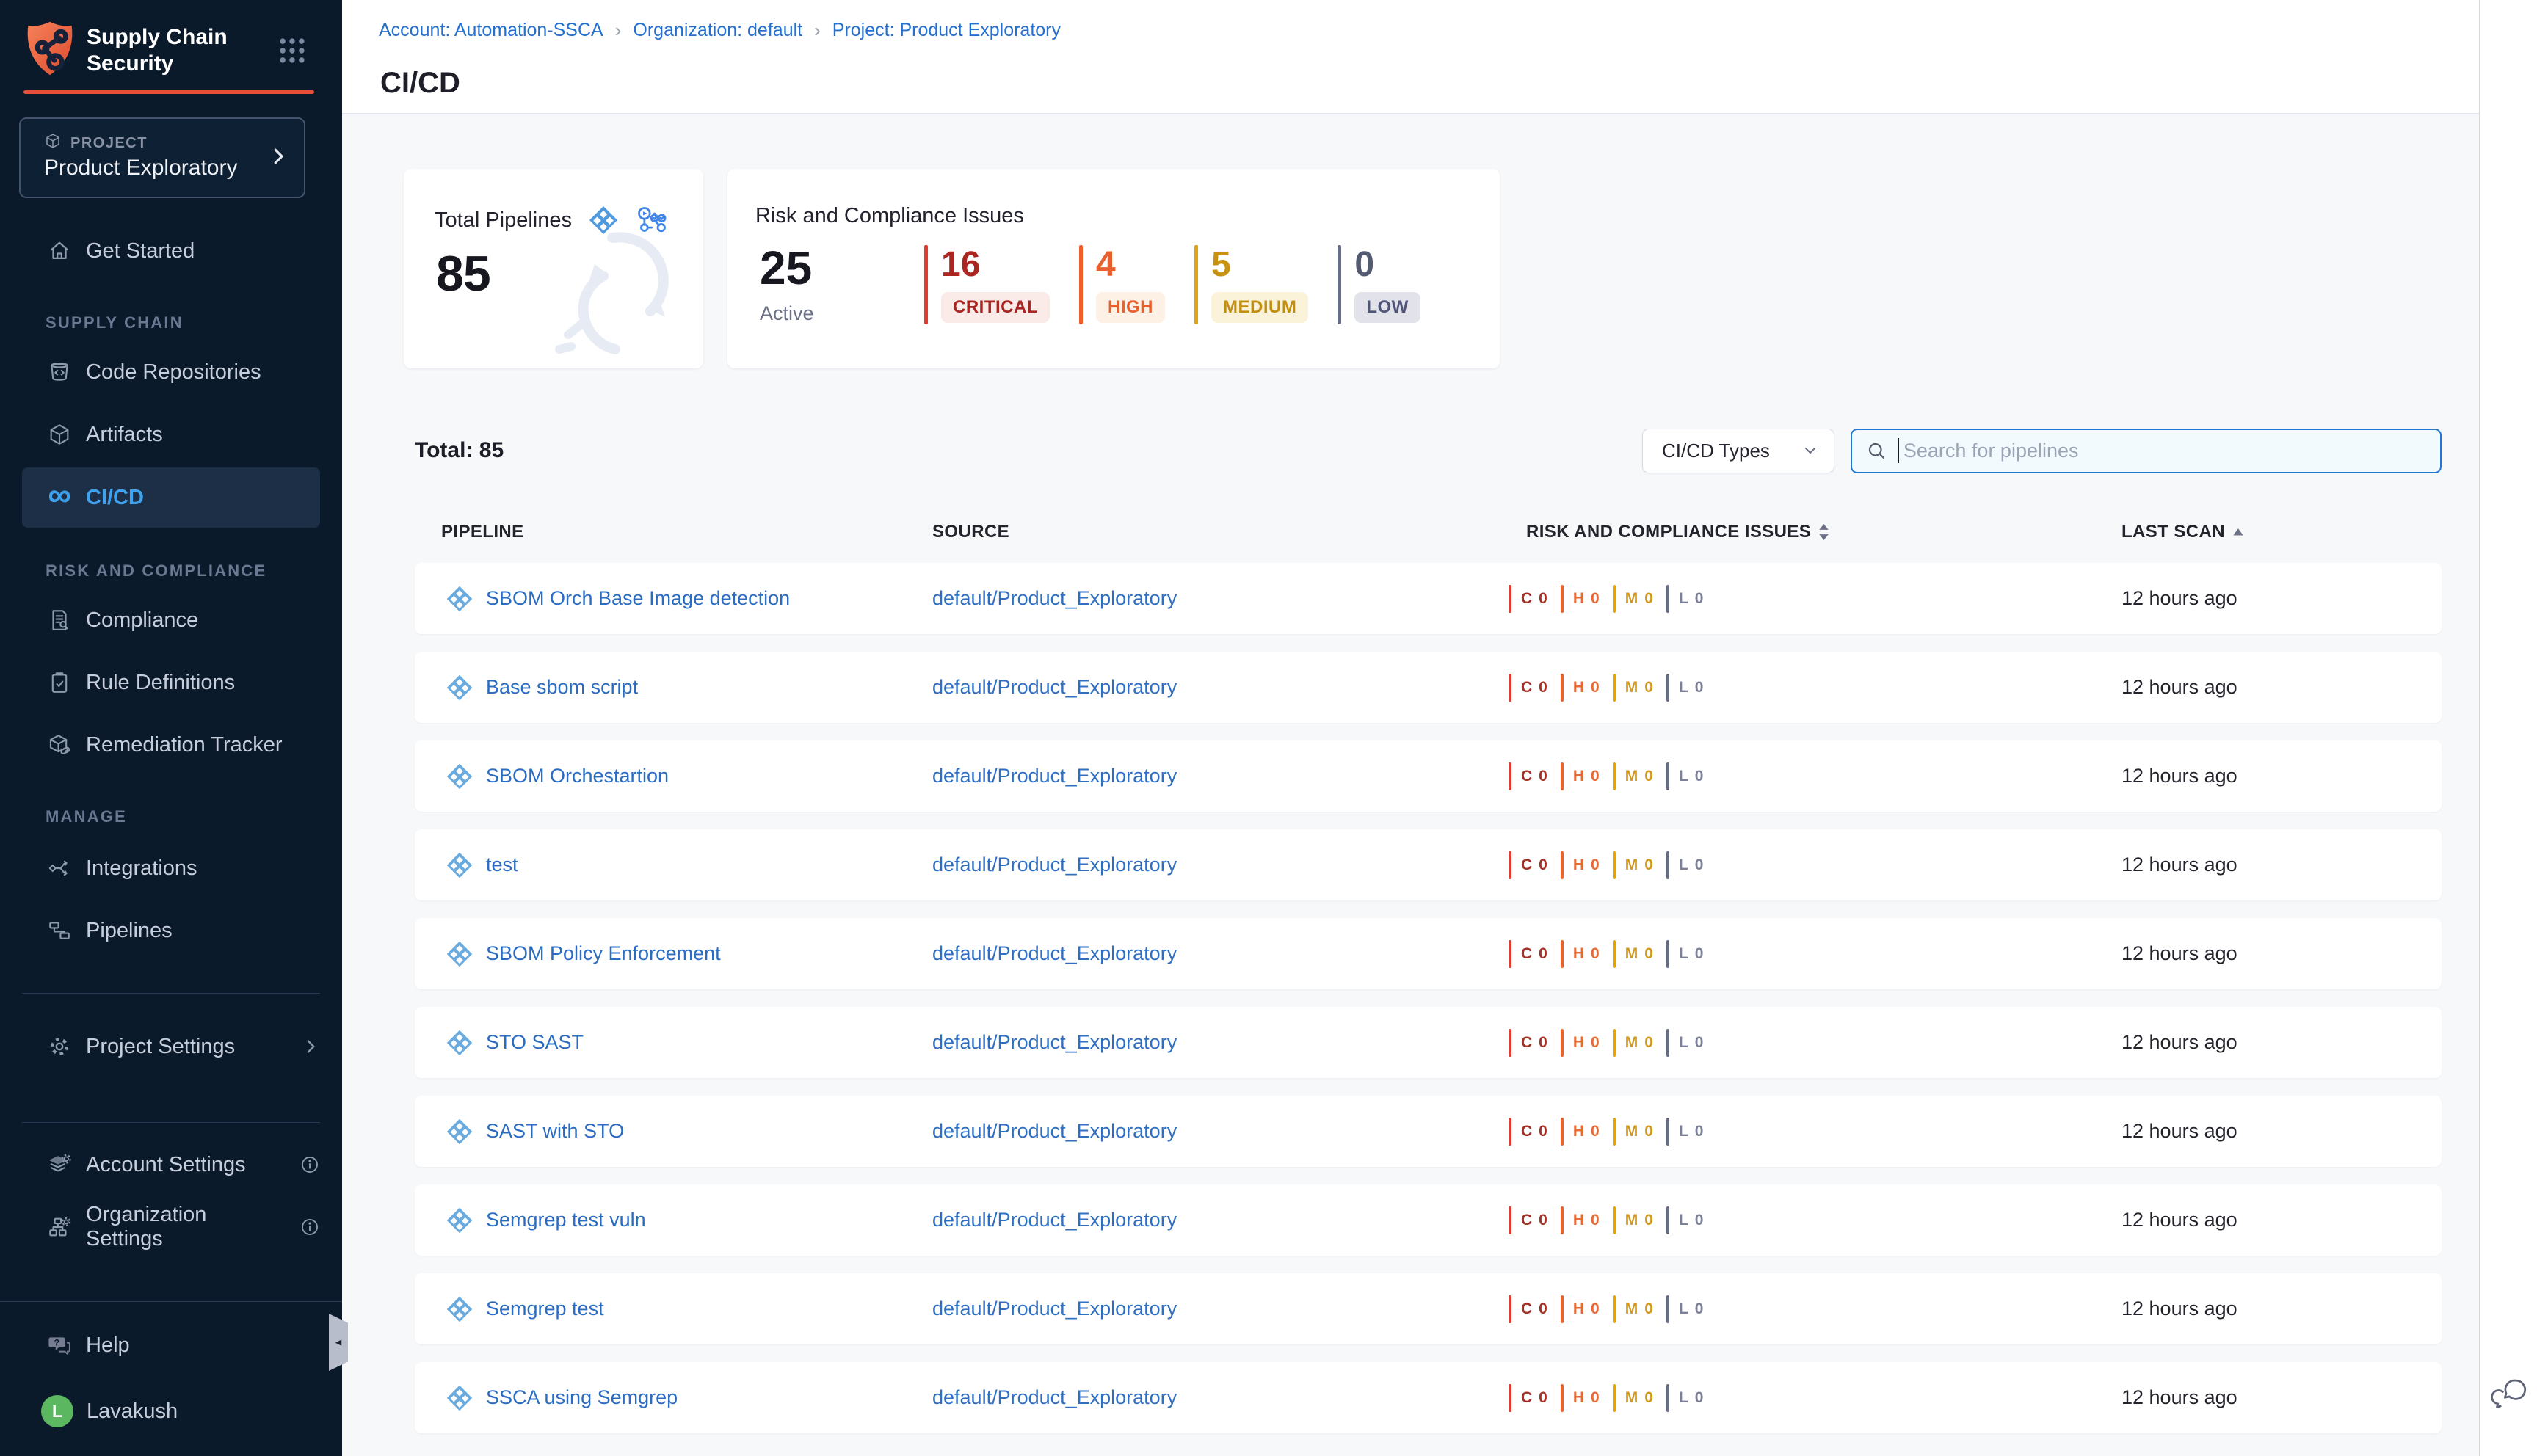  I want to click on project-label: PROJECT, so click(109, 142).